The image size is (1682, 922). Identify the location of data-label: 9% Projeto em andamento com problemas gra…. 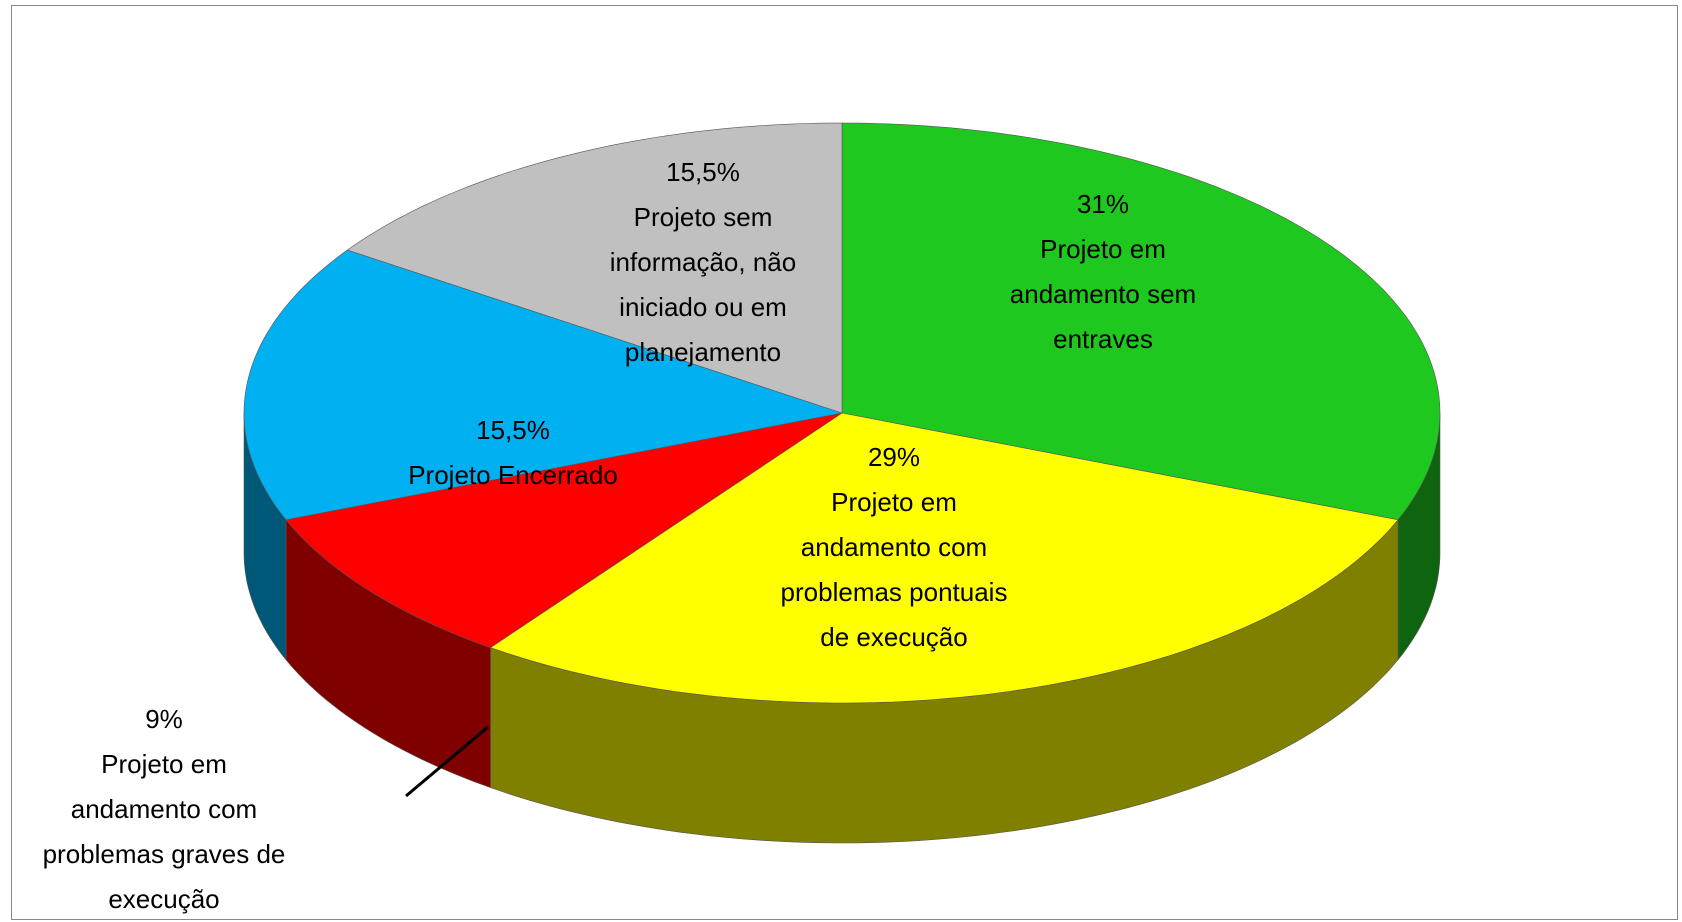
(164, 809).